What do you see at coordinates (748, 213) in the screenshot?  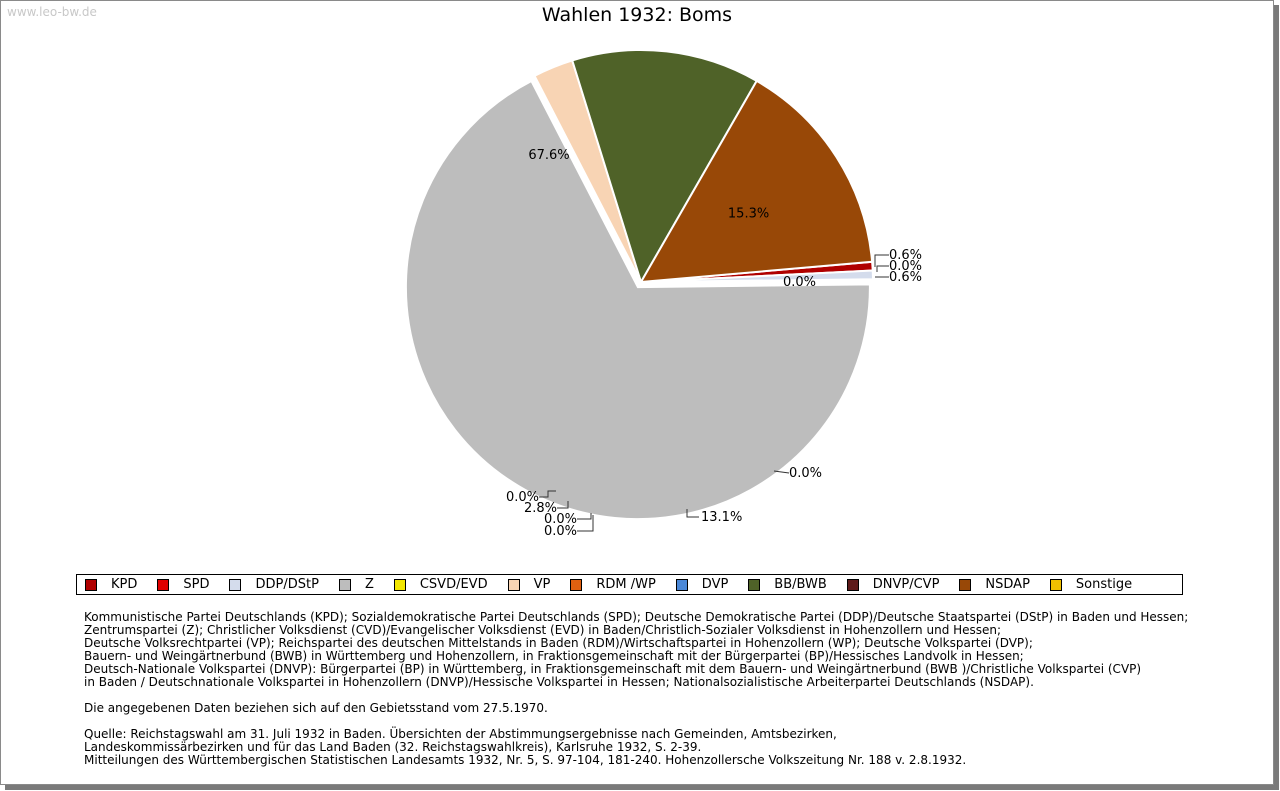 I see `slice-label: 15.3%` at bounding box center [748, 213].